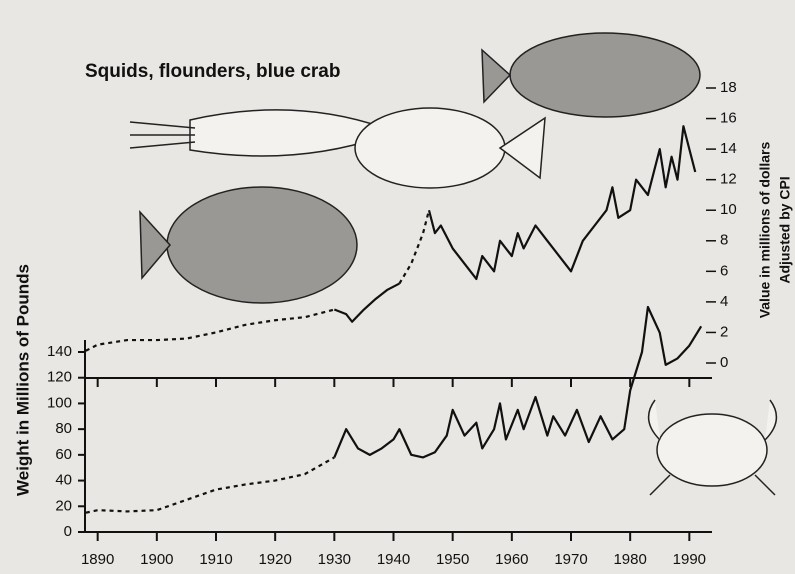 The image size is (795, 574). What do you see at coordinates (68, 531) in the screenshot?
I see `y-tick-label: 0` at bounding box center [68, 531].